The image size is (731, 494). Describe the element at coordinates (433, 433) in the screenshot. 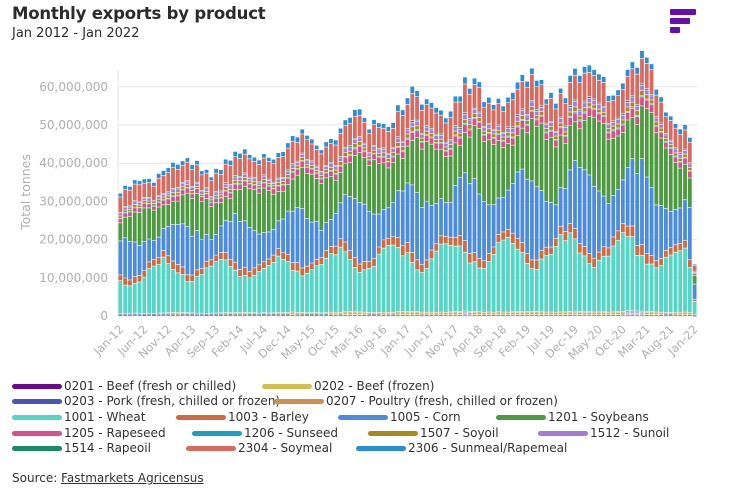

I see `legend-item: 1507 - Soyoil` at that location.